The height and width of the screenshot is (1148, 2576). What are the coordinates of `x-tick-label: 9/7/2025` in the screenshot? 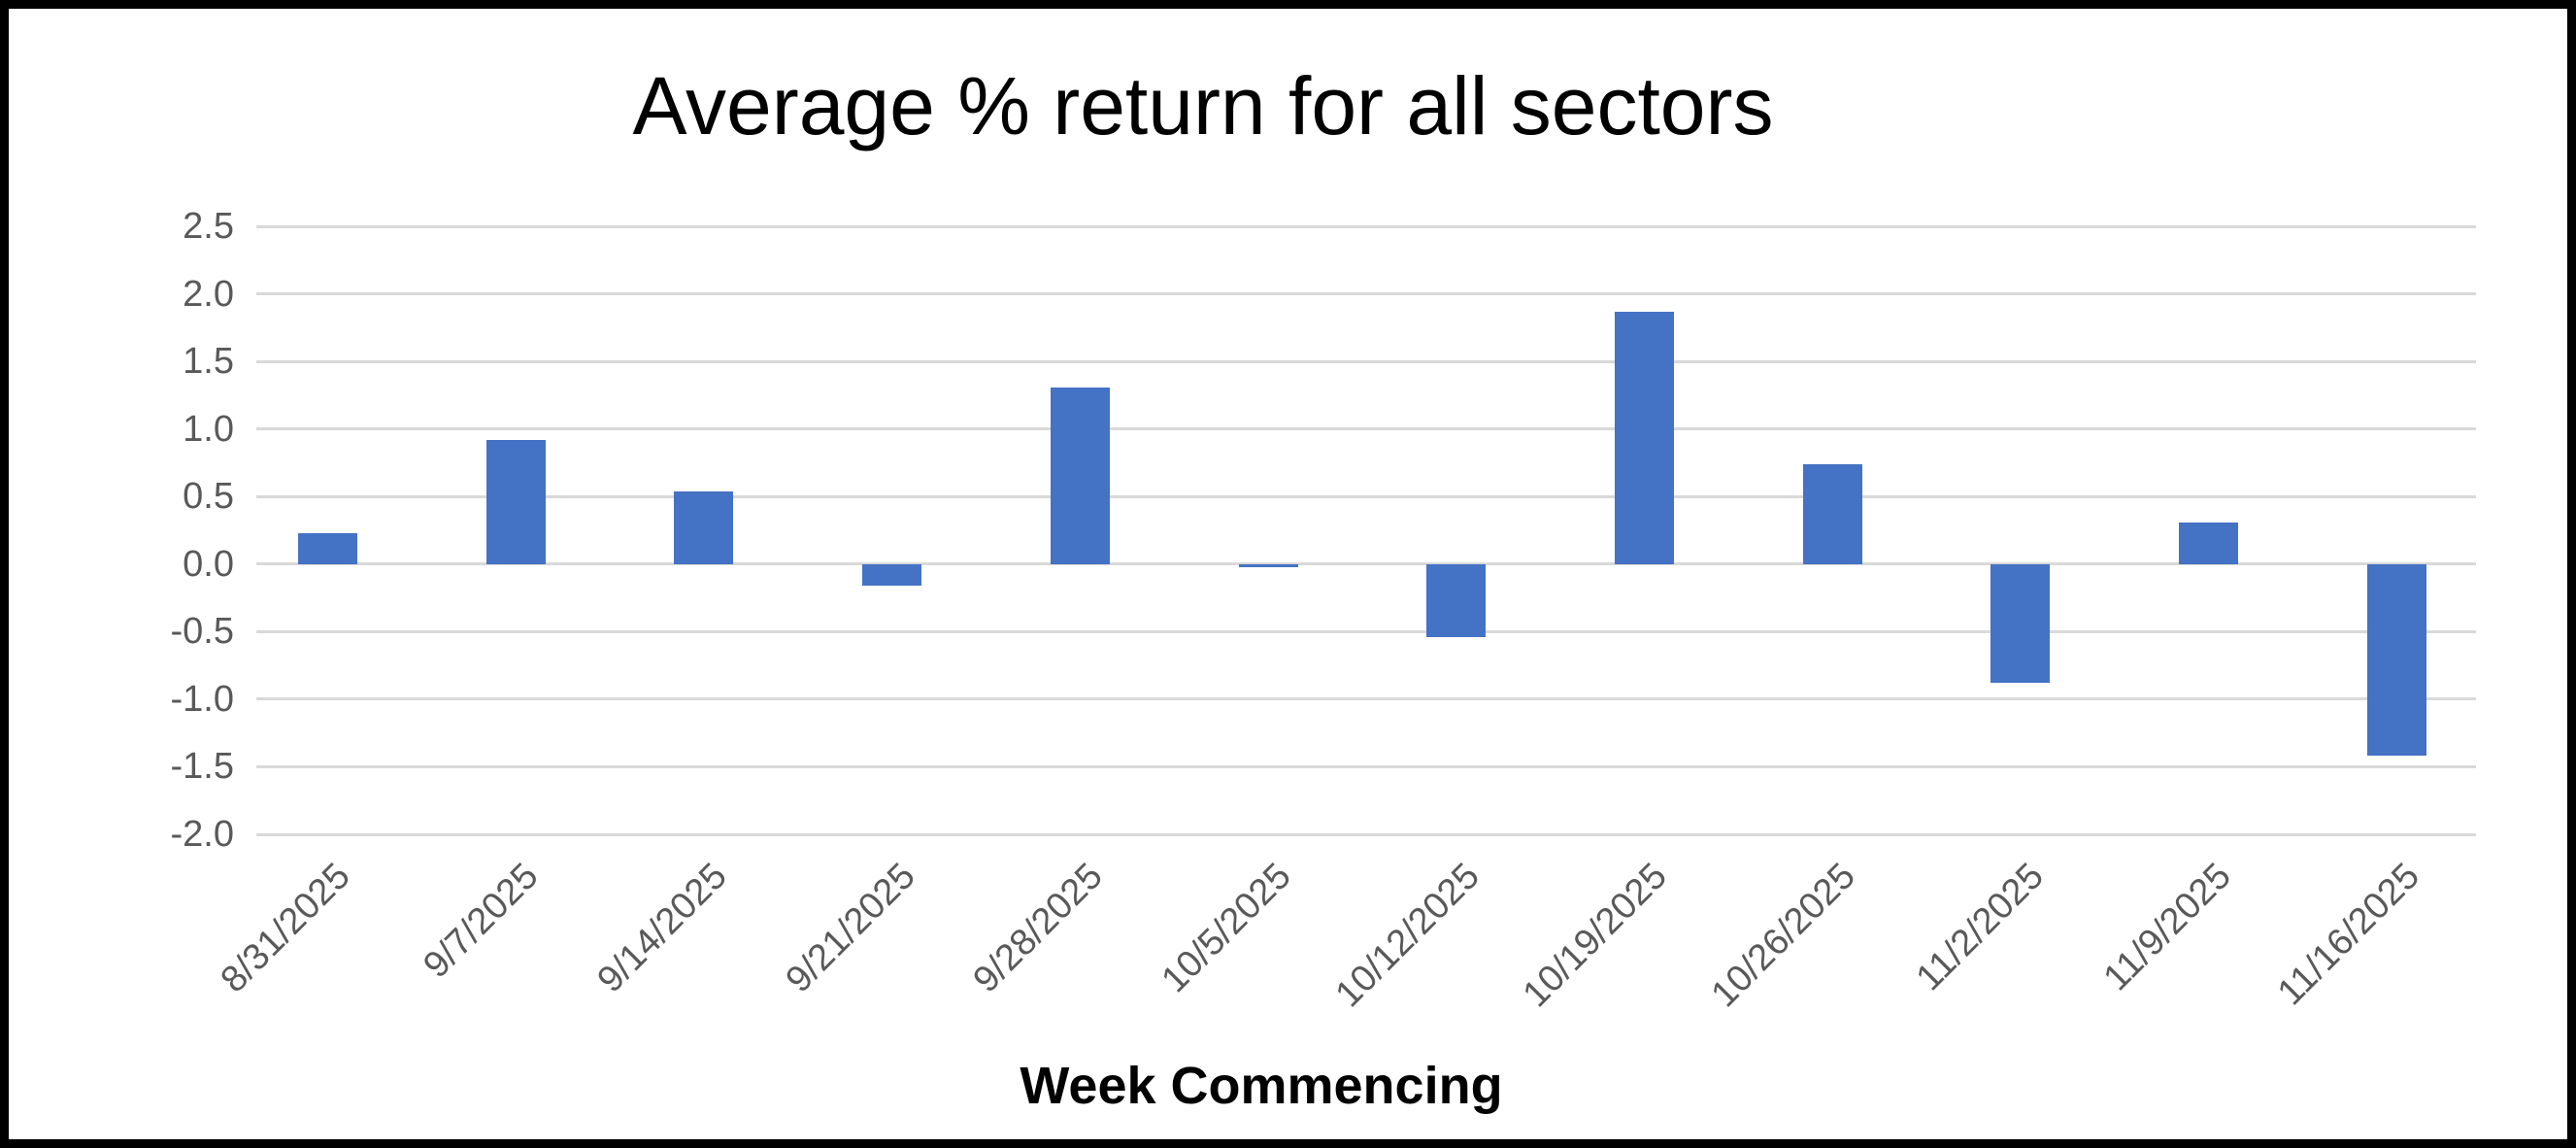 It's located at (482, 921).